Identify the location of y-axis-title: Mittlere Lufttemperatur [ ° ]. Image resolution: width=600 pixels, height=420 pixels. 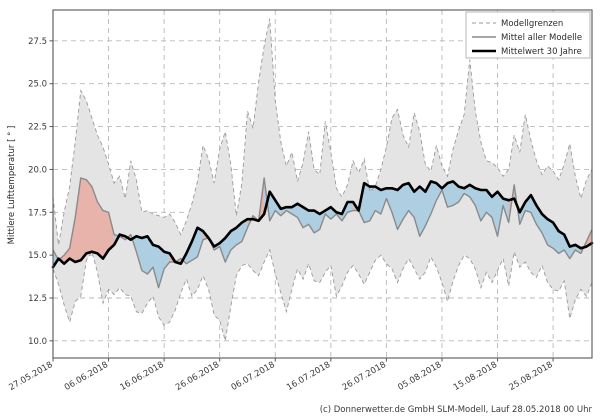
(12, 185).